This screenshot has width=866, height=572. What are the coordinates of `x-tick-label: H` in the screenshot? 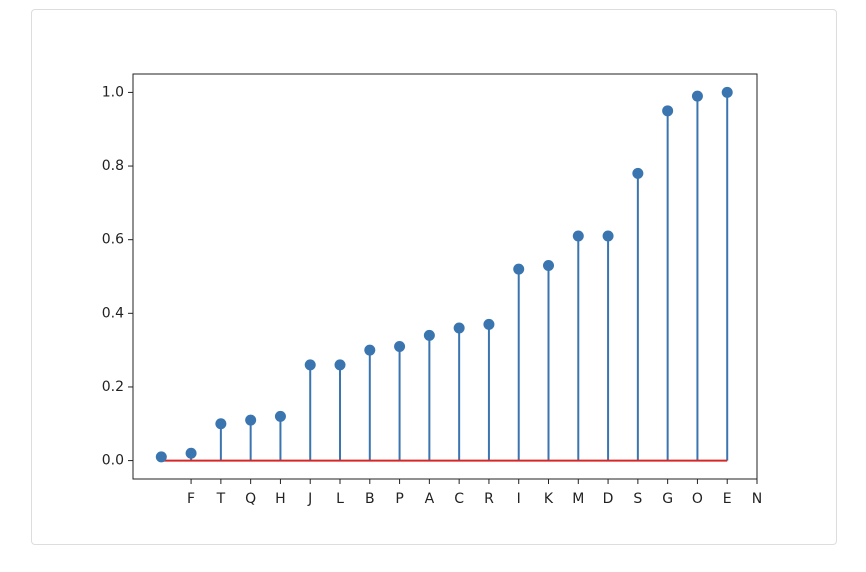 It's located at (280, 499).